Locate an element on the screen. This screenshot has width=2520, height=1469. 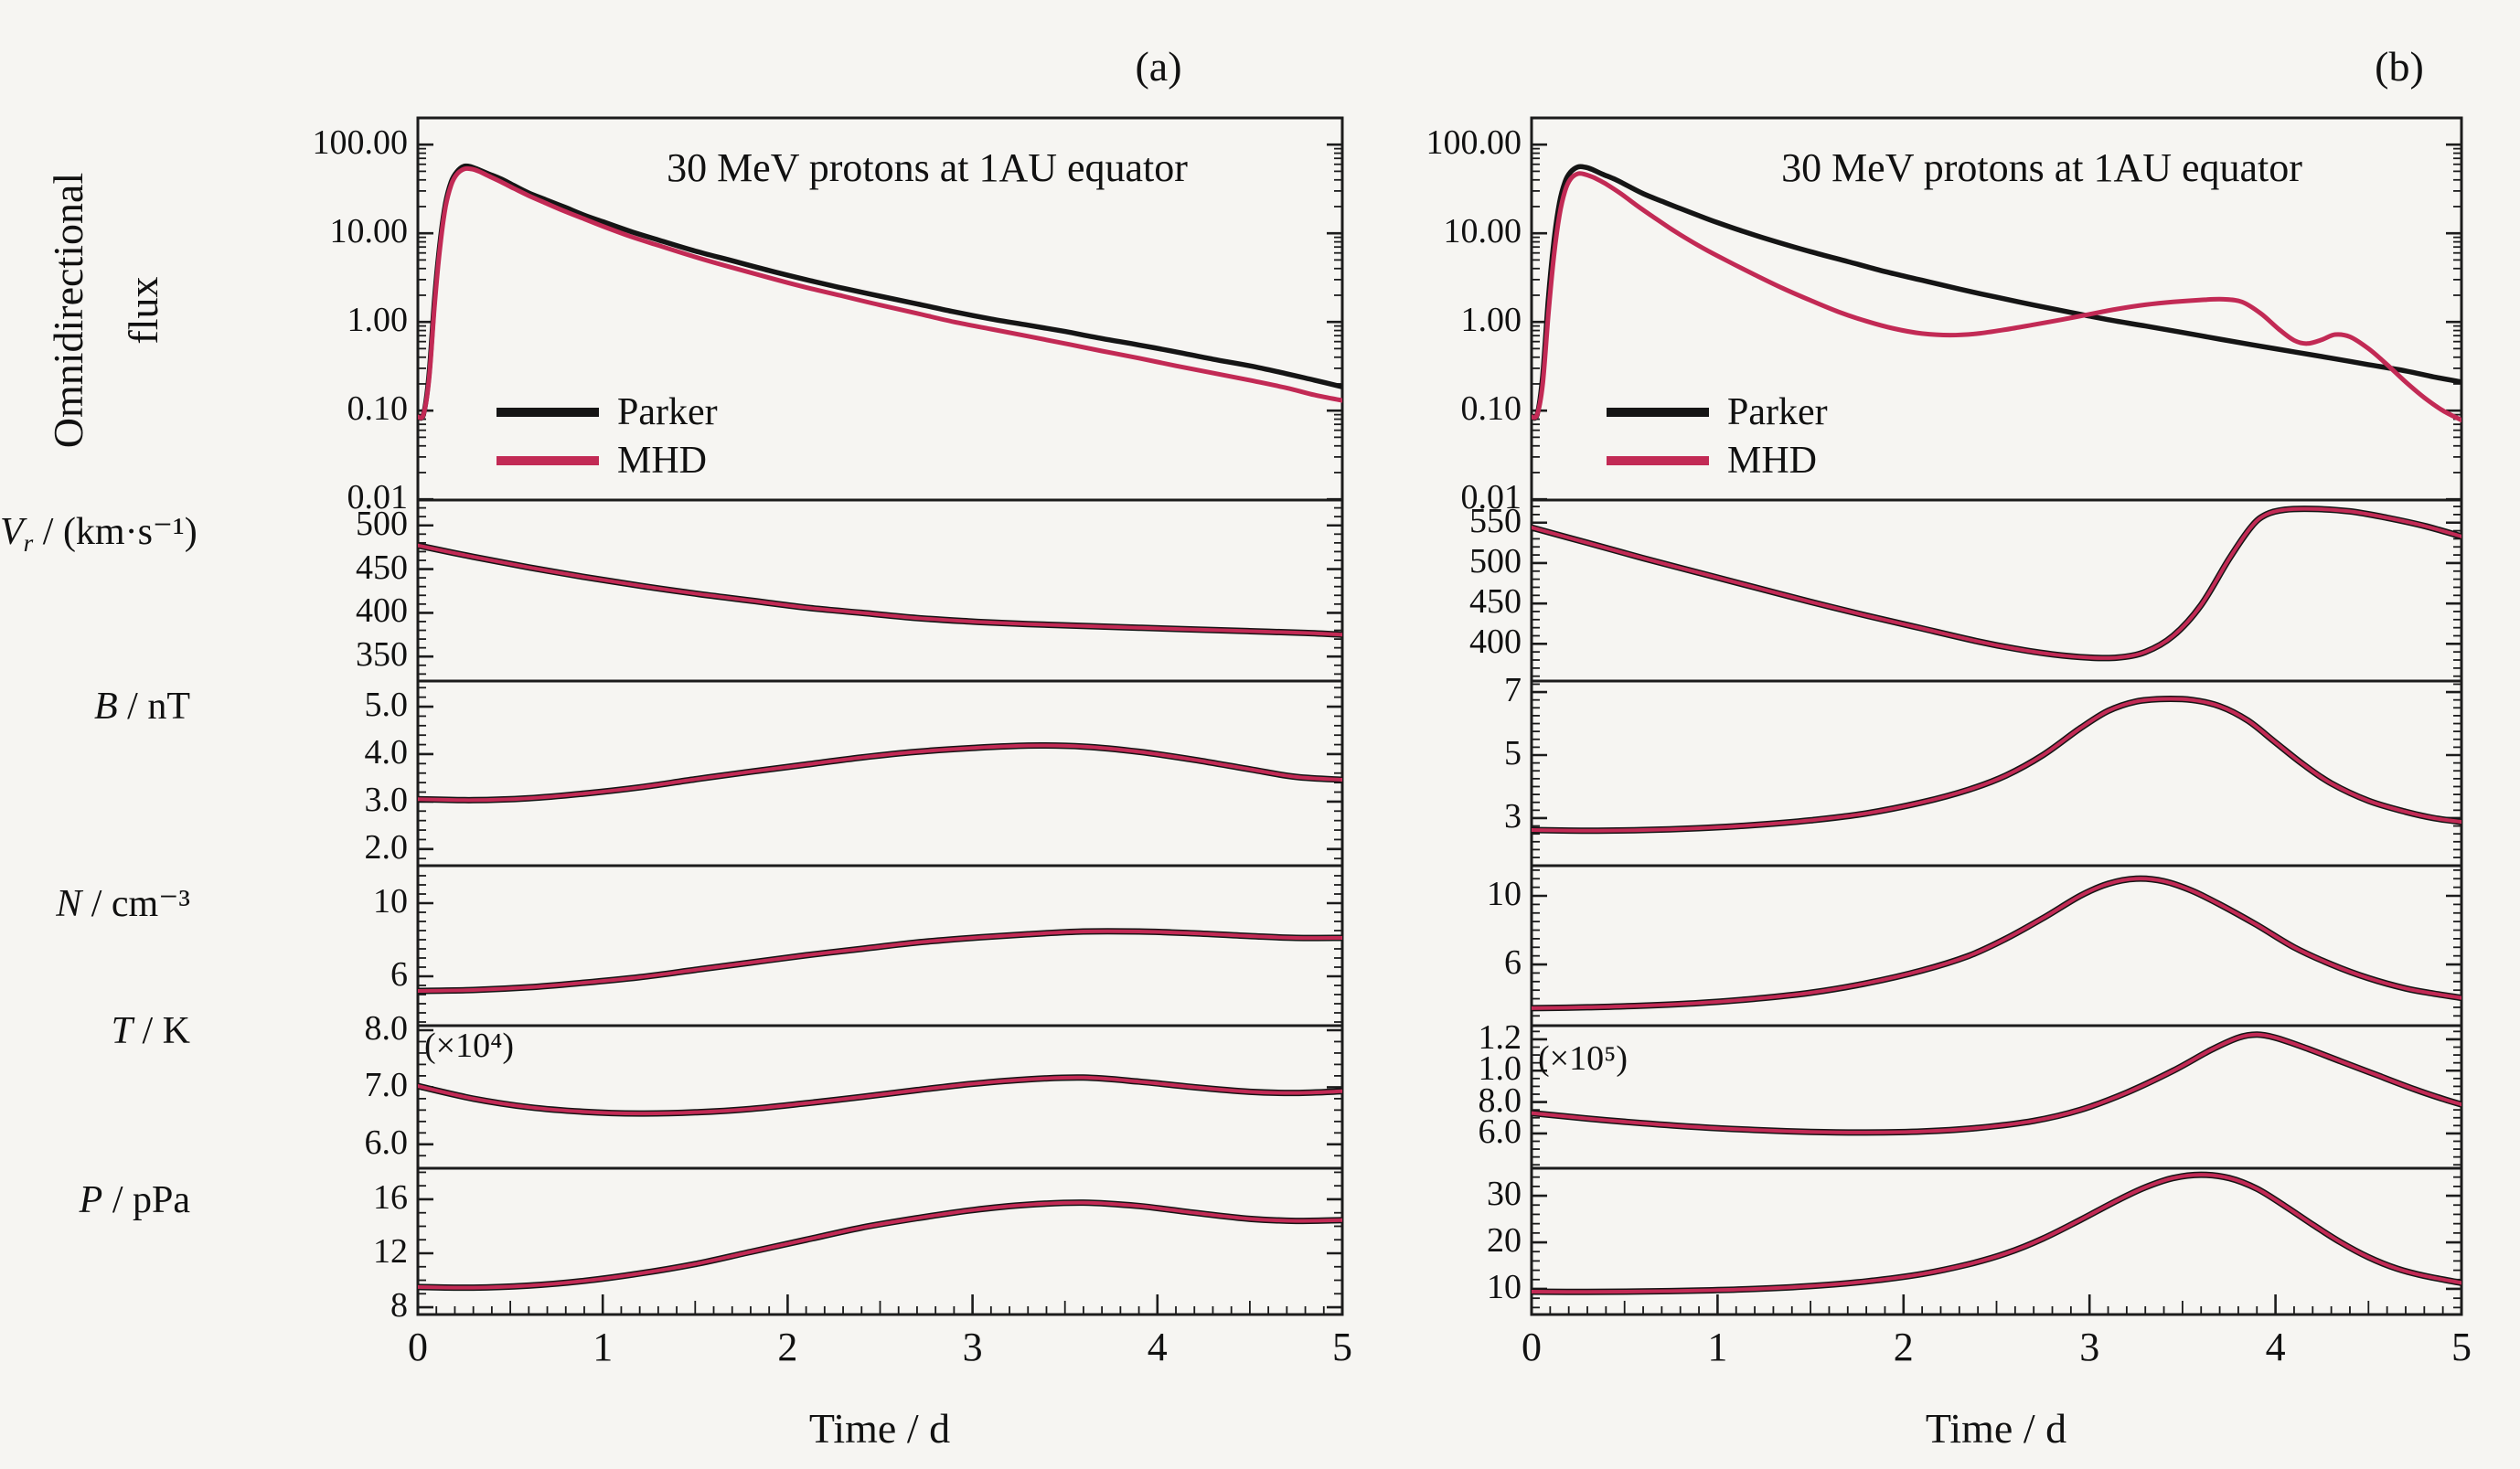
y-tick-label: 8 is located at coordinates (399, 1305).